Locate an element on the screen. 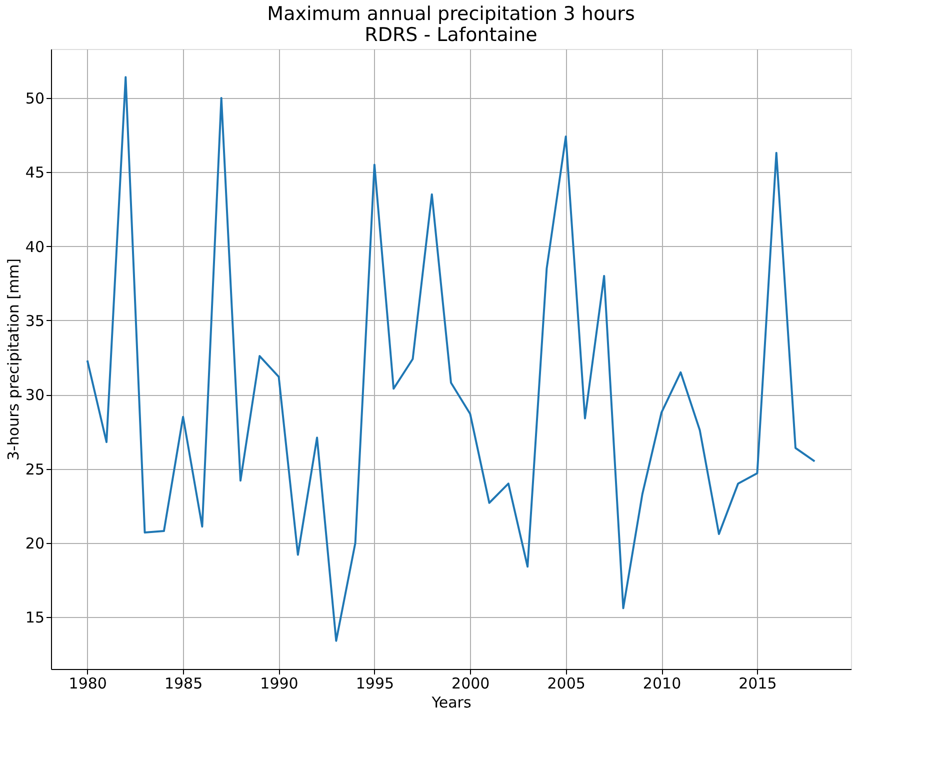  x-tick-label: 2005 is located at coordinates (566, 683).